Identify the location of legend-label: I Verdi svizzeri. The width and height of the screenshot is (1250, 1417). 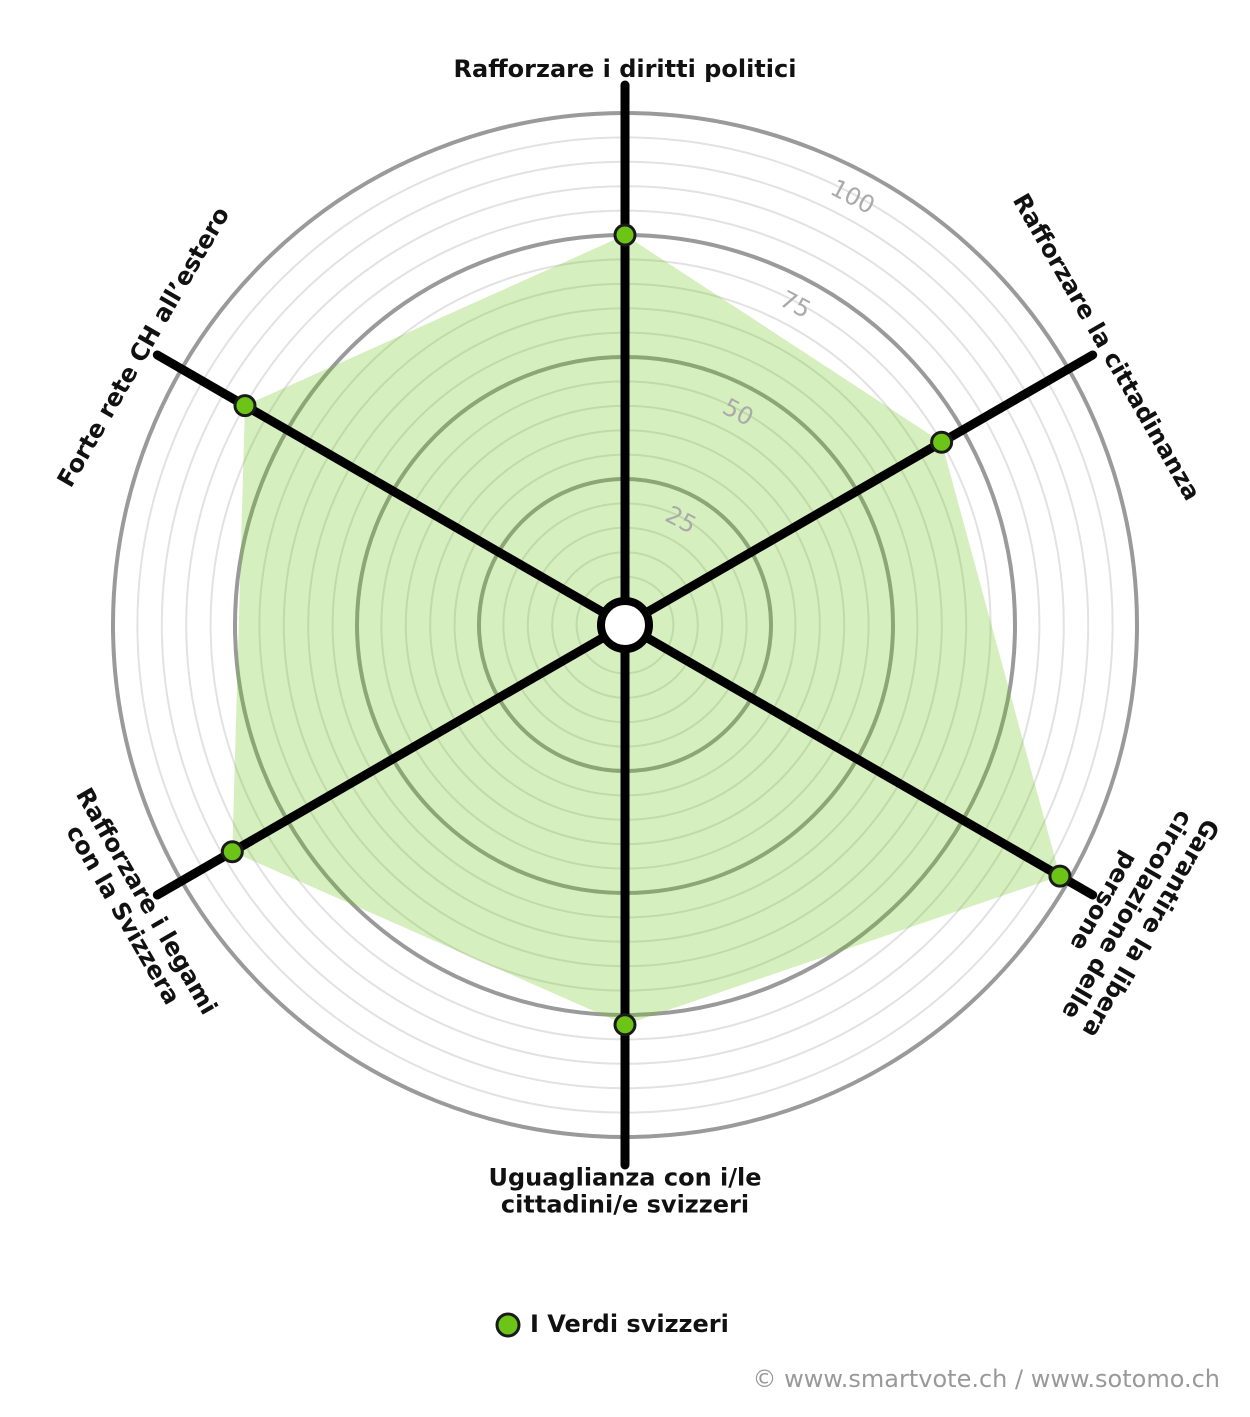
(629, 1324).